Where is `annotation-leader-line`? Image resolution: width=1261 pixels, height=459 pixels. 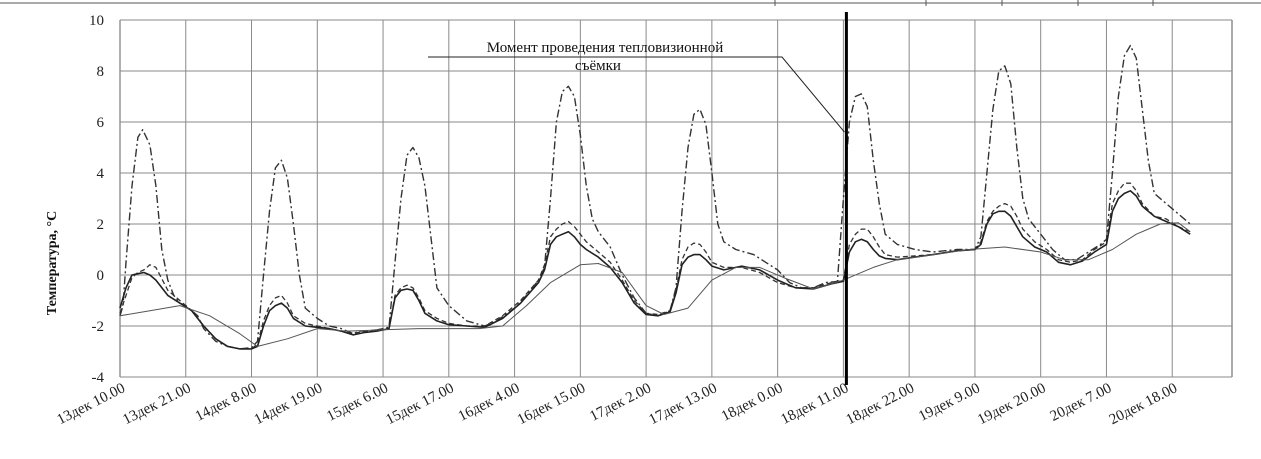 annotation-leader-line is located at coordinates (636, 94).